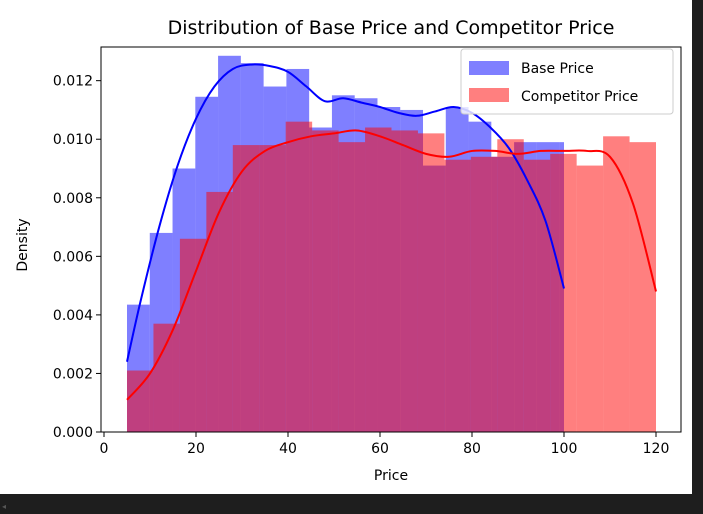 This screenshot has height=514, width=703. Describe the element at coordinates (196, 449) in the screenshot. I see `x-tick-label: 20` at that location.